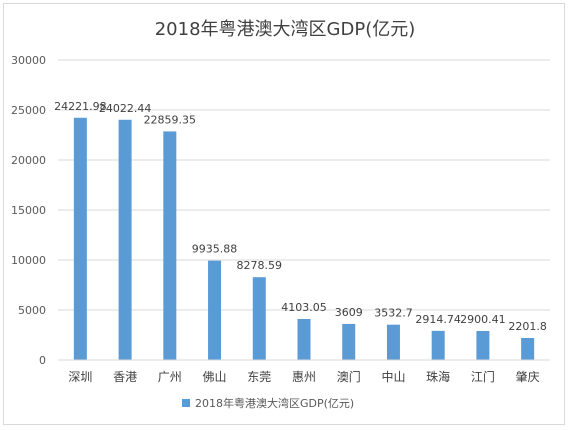  Describe the element at coordinates (80, 377) in the screenshot. I see `x-tick-label: 深圳` at that location.